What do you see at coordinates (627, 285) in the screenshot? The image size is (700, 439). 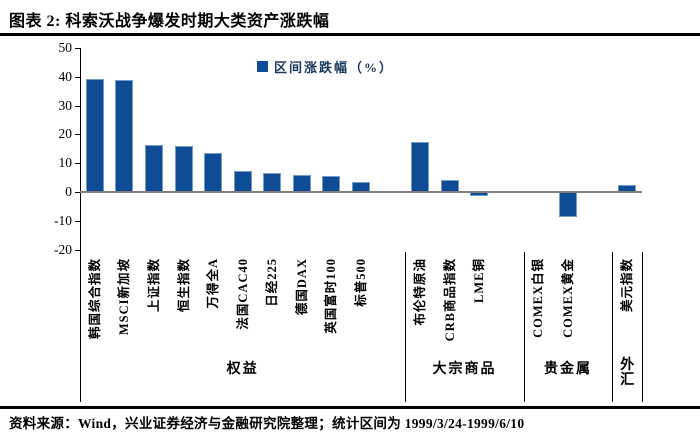 I see `category-label: 美元指数` at bounding box center [627, 285].